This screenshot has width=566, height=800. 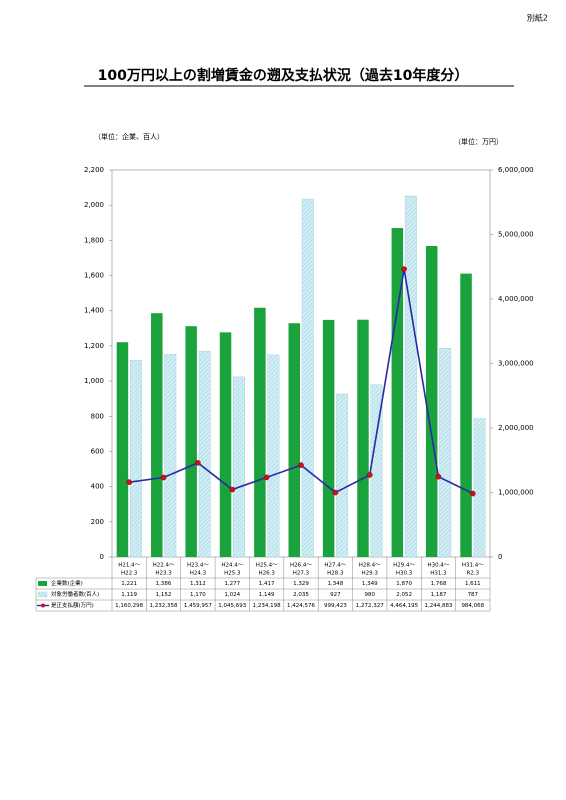 What do you see at coordinates (164, 606) in the screenshot?
I see `value-label: 1,232,358` at bounding box center [164, 606].